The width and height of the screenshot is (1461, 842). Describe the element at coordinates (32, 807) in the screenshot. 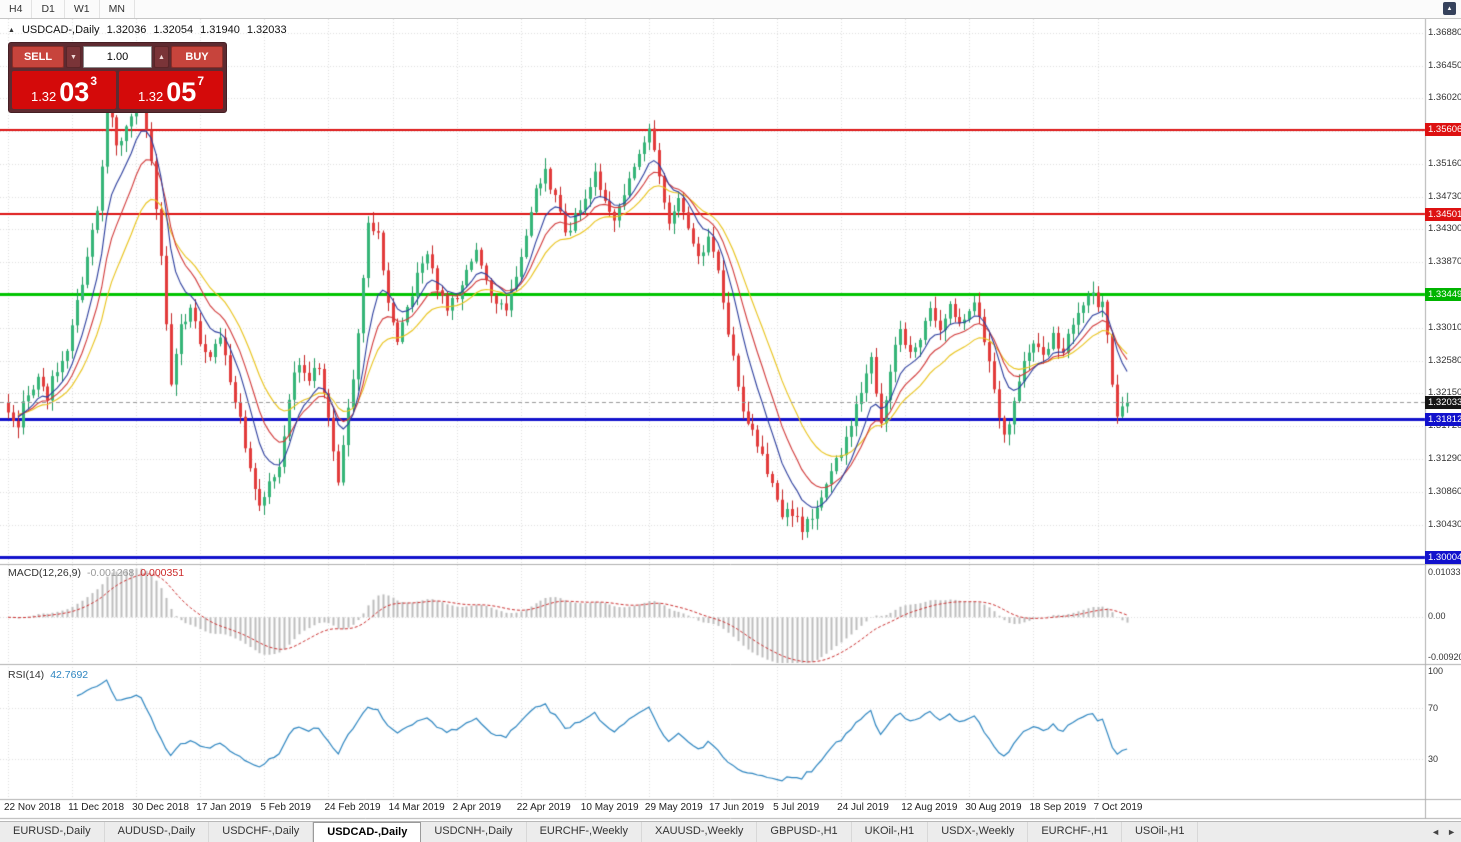

I see `time-axis-label: 22 Nov 2018` at that location.